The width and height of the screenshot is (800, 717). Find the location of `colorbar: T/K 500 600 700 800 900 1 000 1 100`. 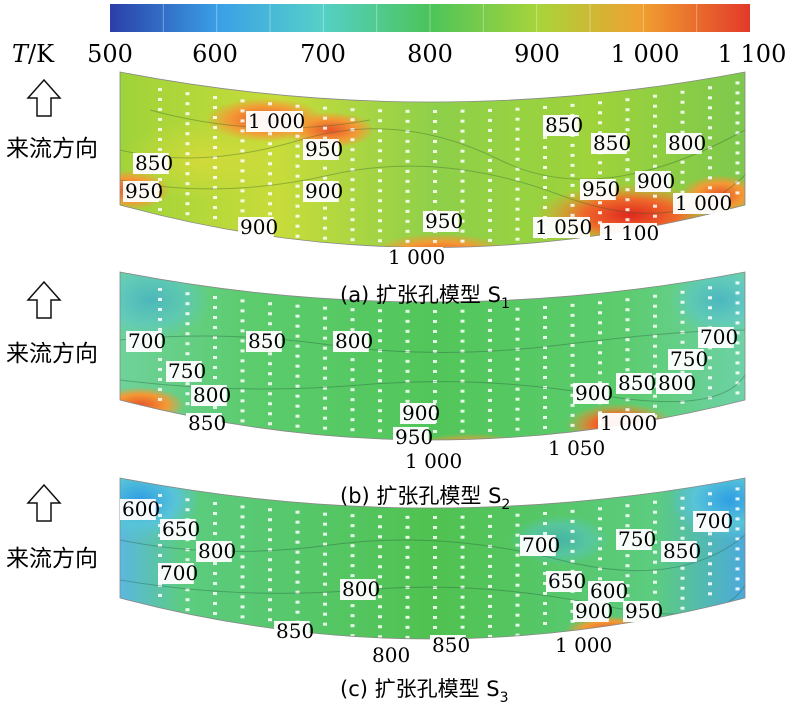

colorbar: T/K 500 600 700 800 900 1 000 1 100 is located at coordinates (399, 36).